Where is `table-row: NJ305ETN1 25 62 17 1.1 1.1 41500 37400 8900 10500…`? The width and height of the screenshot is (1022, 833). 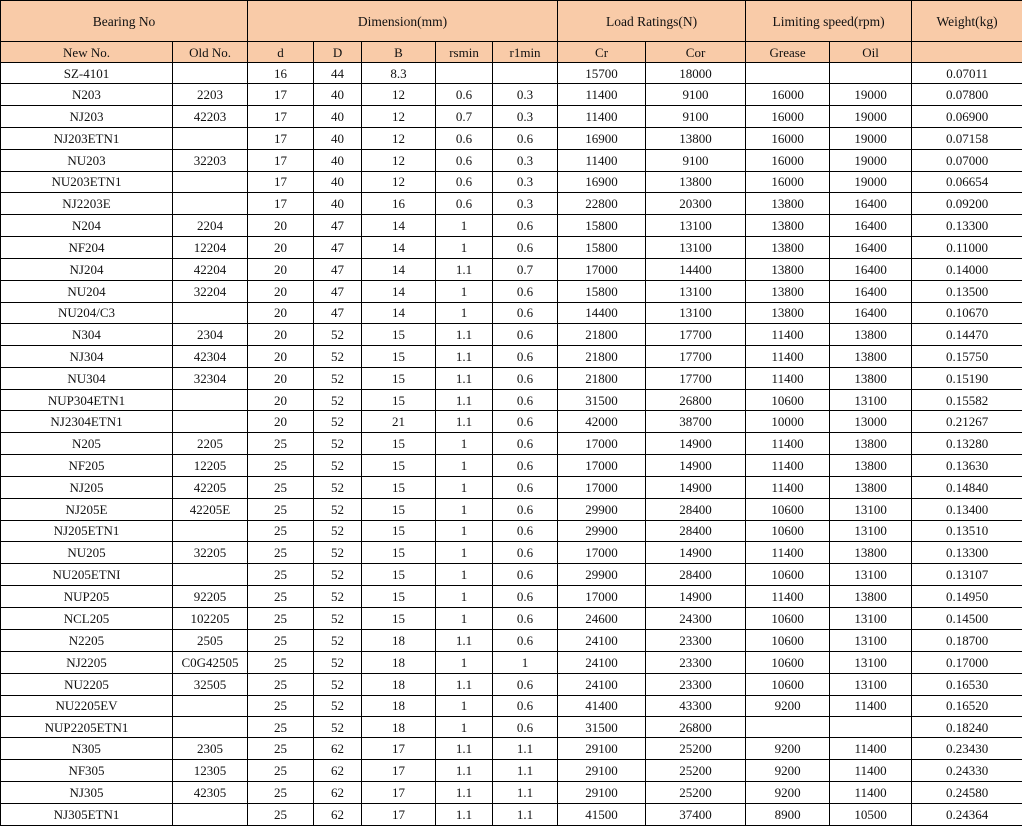 table-row: NJ305ETN1 25 62 17 1.1 1.1 41500 37400 8900 10500… is located at coordinates (511, 814).